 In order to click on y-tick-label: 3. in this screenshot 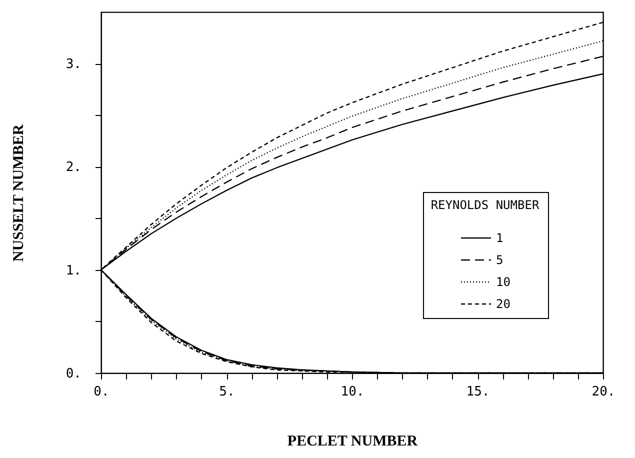, I will do `click(74, 64)`.